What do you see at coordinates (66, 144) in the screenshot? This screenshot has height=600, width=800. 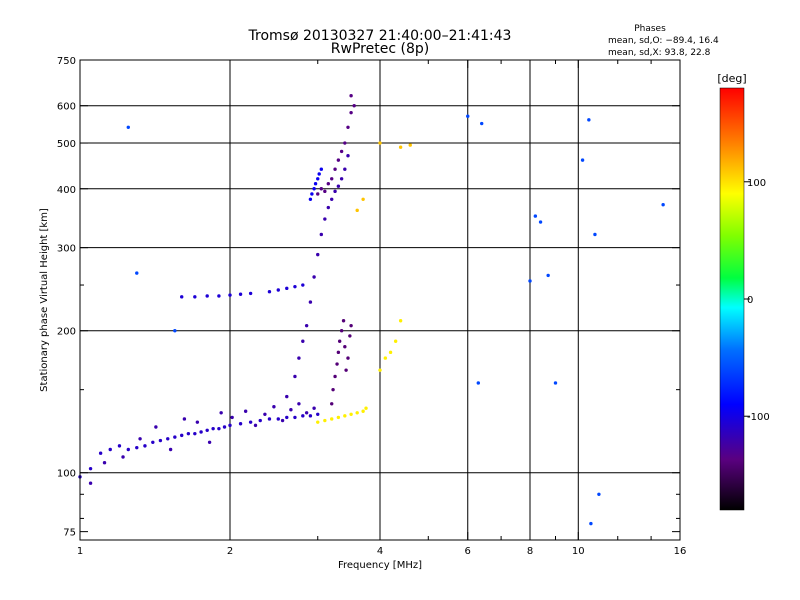 I see `y-tick-label: 500` at bounding box center [66, 144].